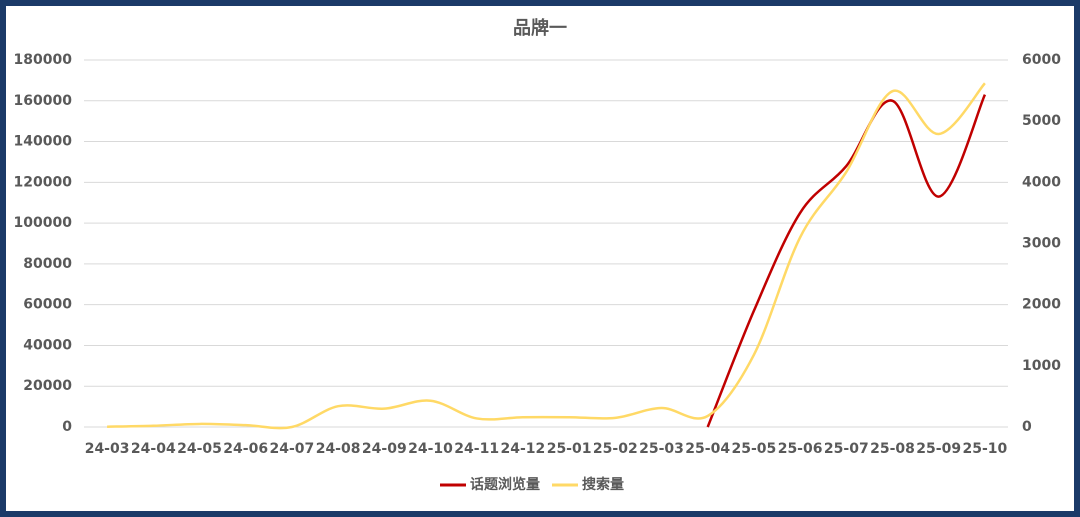 The width and height of the screenshot is (1080, 517). I want to click on x-tick-label: 25-10, so click(985, 449).